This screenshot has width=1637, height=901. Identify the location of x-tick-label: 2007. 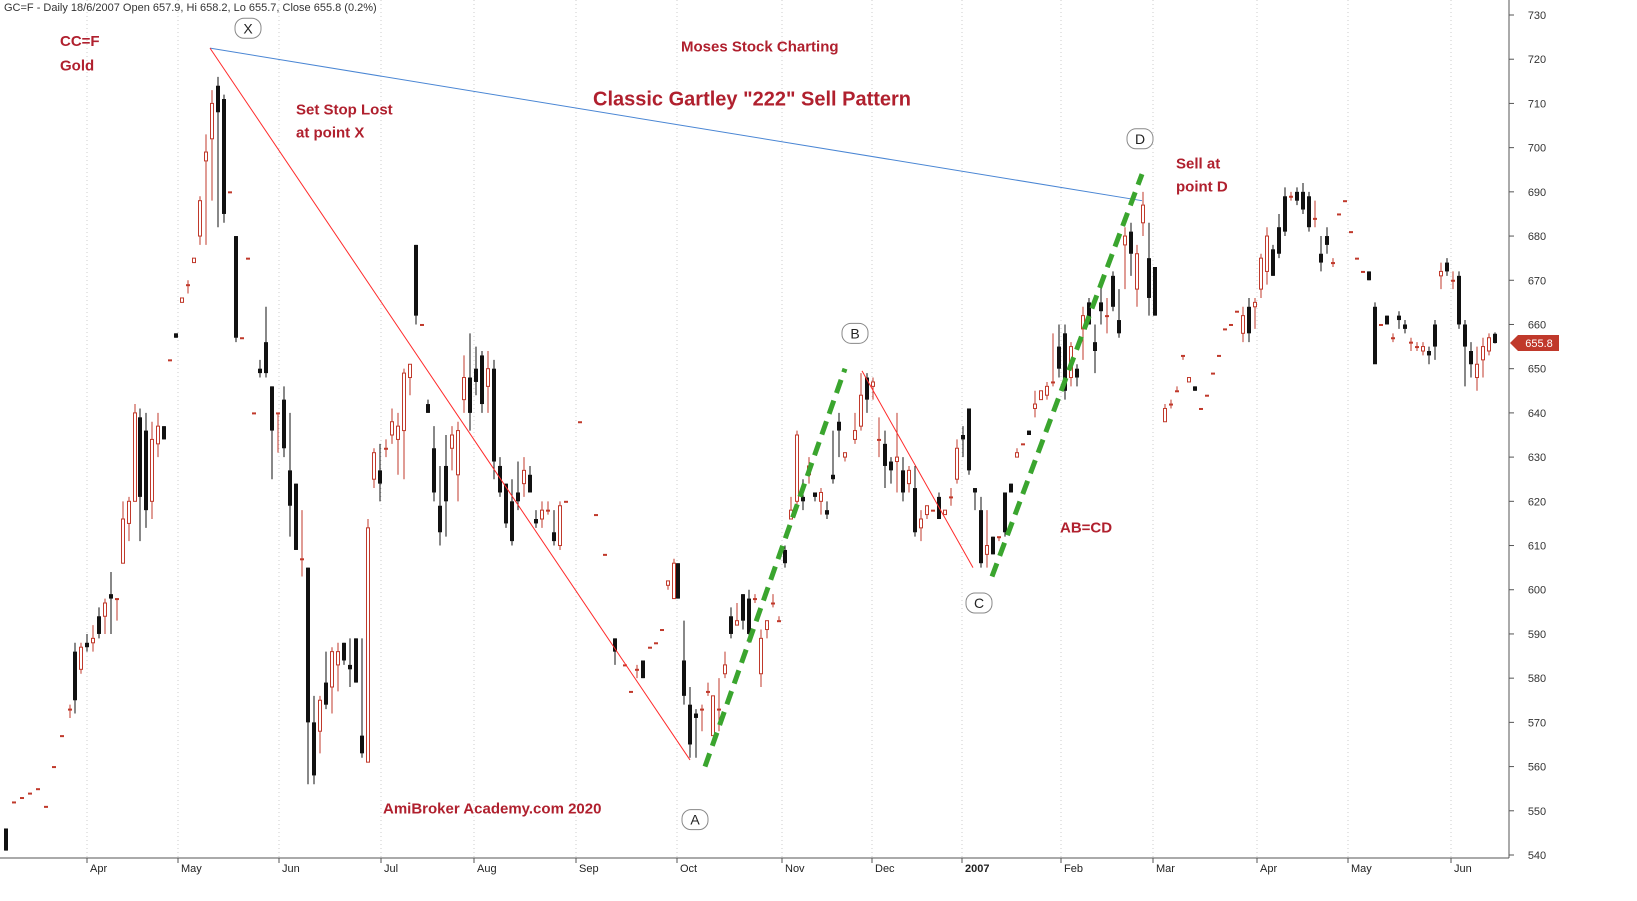
(977, 869).